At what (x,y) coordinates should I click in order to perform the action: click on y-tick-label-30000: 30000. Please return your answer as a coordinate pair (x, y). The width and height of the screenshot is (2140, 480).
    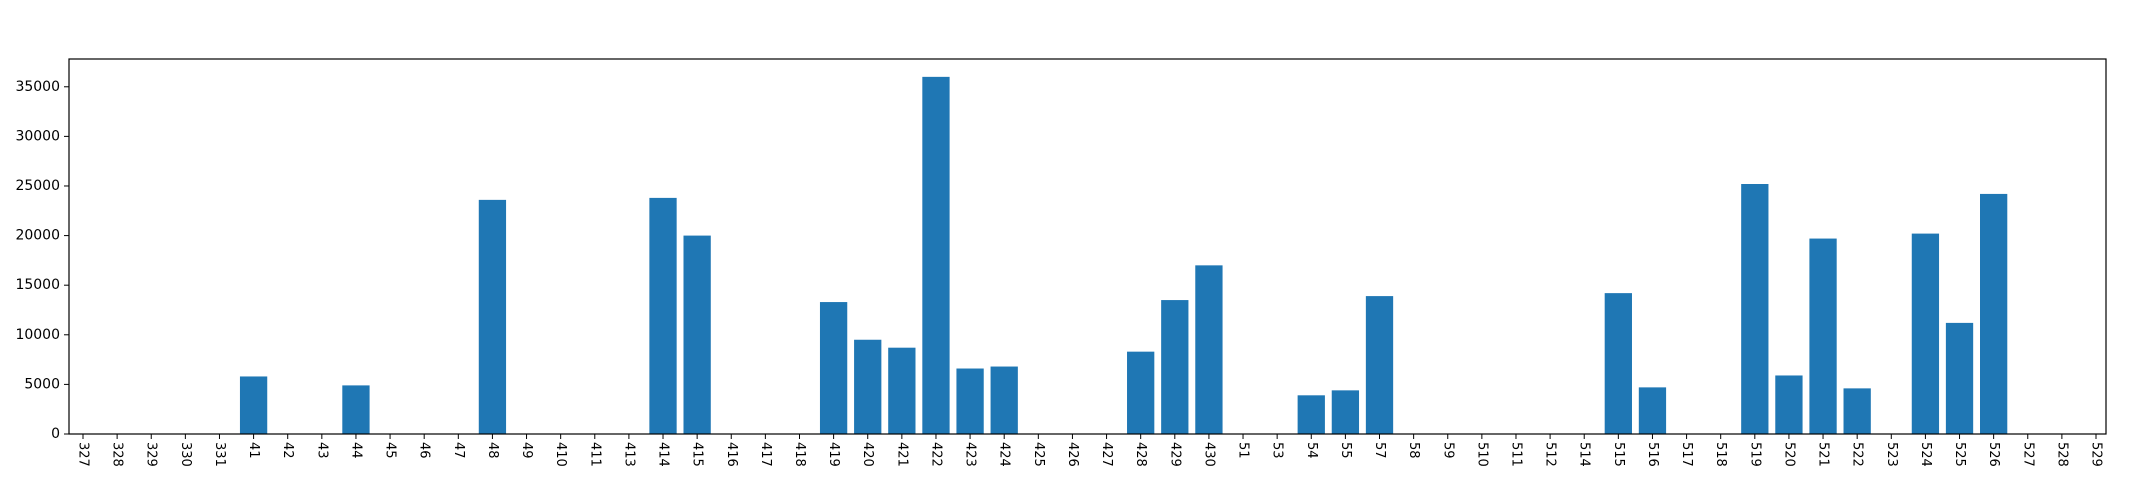
    Looking at the image, I should click on (37, 136).